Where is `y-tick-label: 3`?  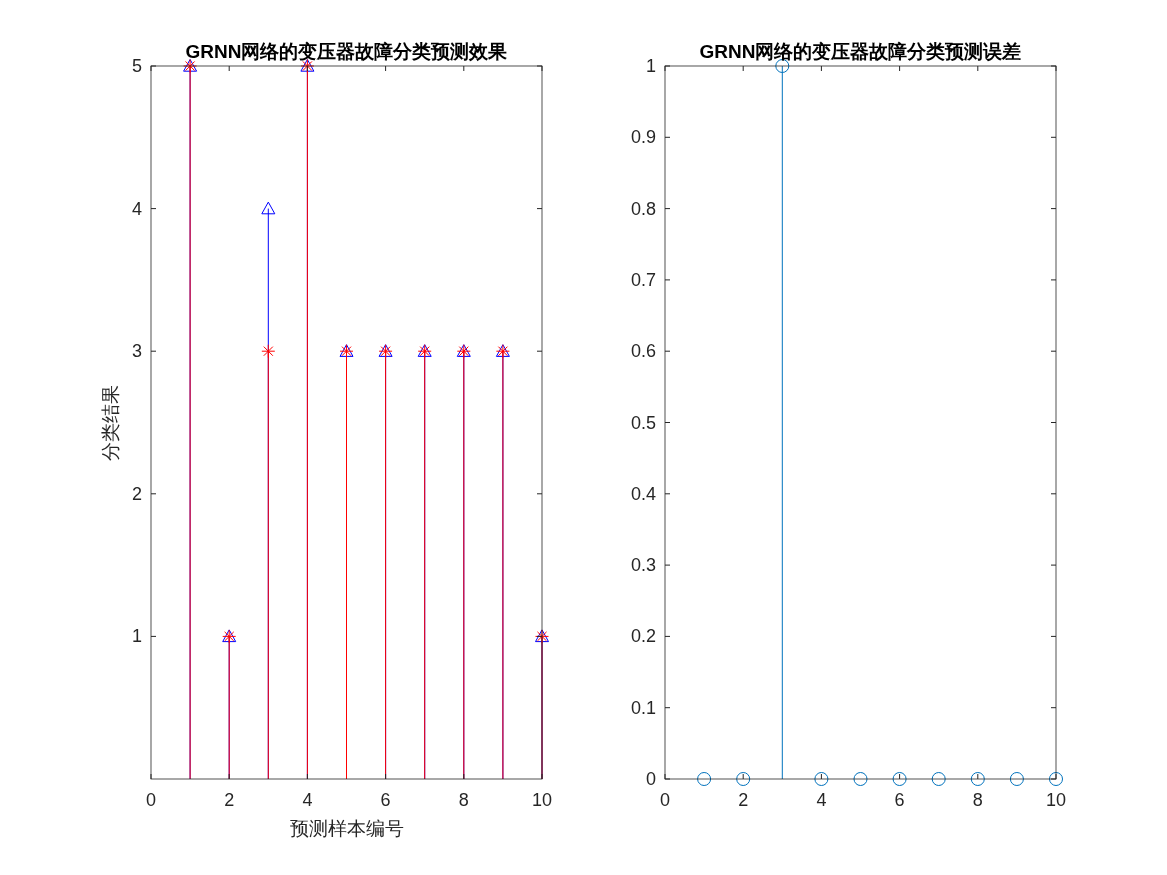
y-tick-label: 3 is located at coordinates (136, 351).